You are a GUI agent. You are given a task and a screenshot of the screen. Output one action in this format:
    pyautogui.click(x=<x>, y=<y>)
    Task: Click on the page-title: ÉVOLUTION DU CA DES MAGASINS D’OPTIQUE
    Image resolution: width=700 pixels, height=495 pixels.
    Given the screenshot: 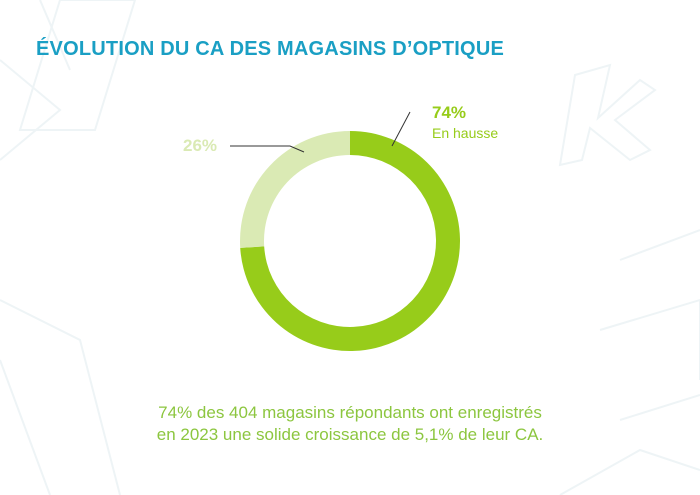 What is the action you would take?
    pyautogui.click(x=270, y=49)
    